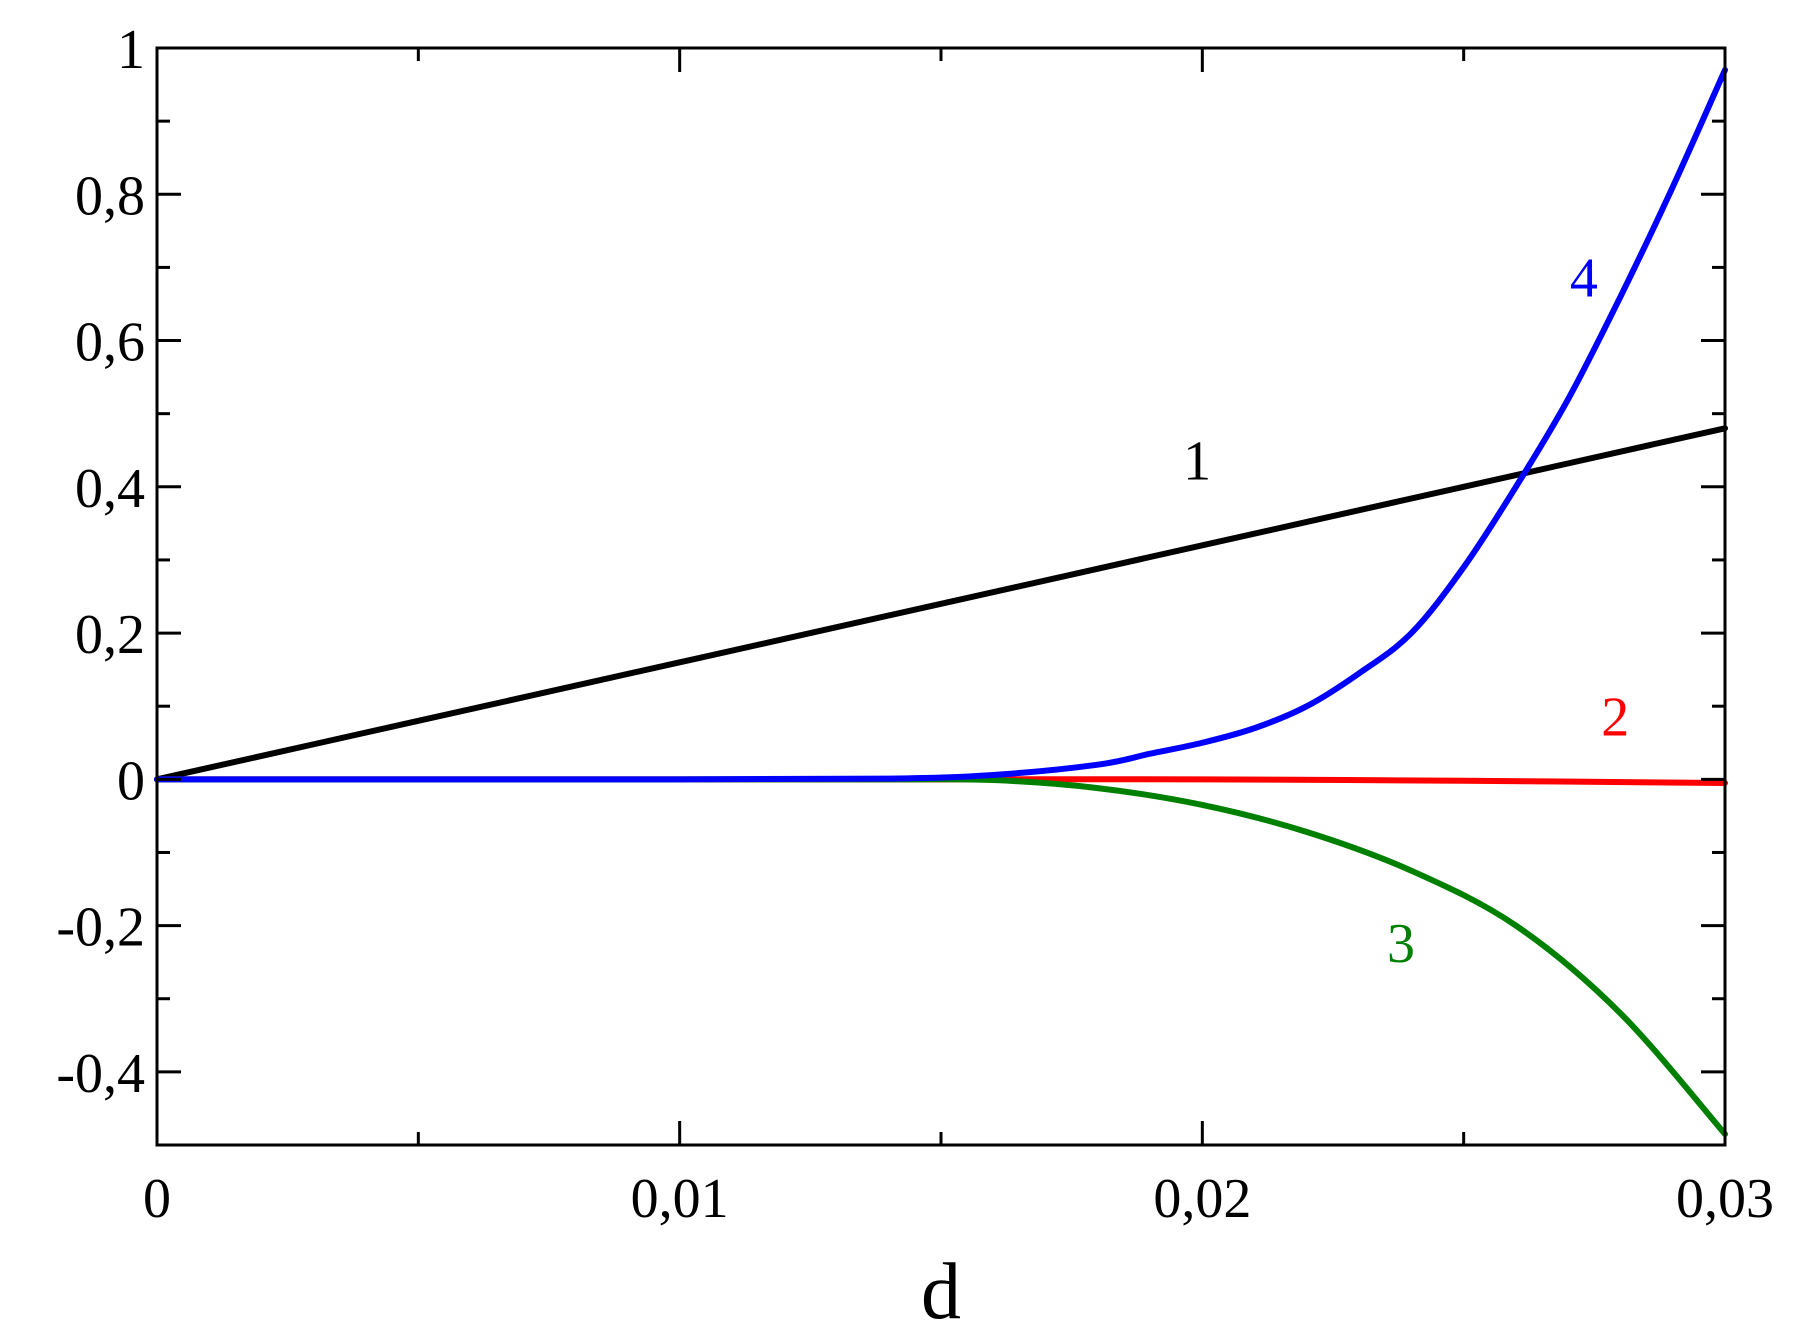  Describe the element at coordinates (1401, 944) in the screenshot. I see `series-3-label: 3` at that location.